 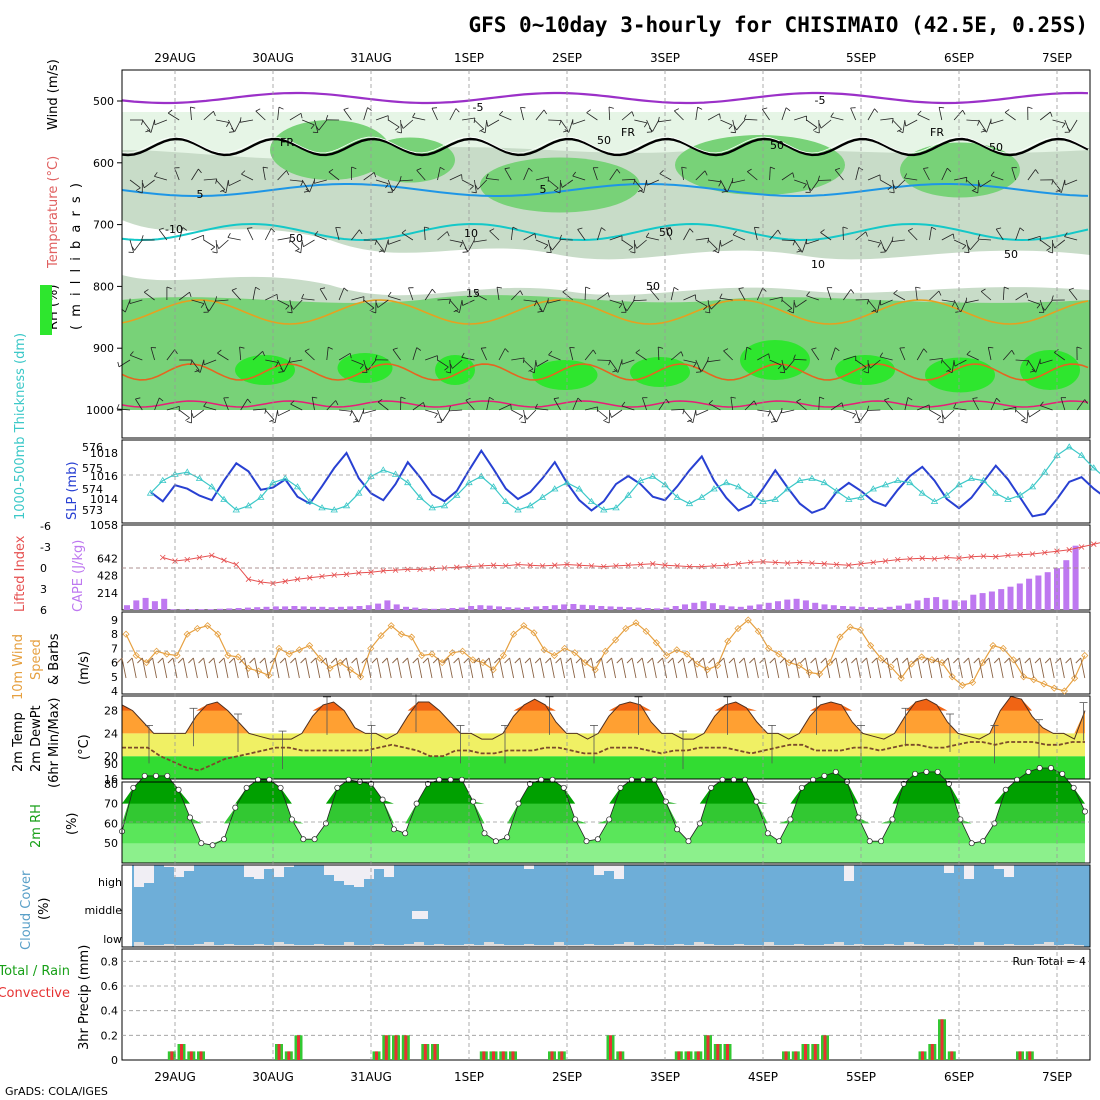 I want to click on temp-yellow-band, so click(x=603, y=745).